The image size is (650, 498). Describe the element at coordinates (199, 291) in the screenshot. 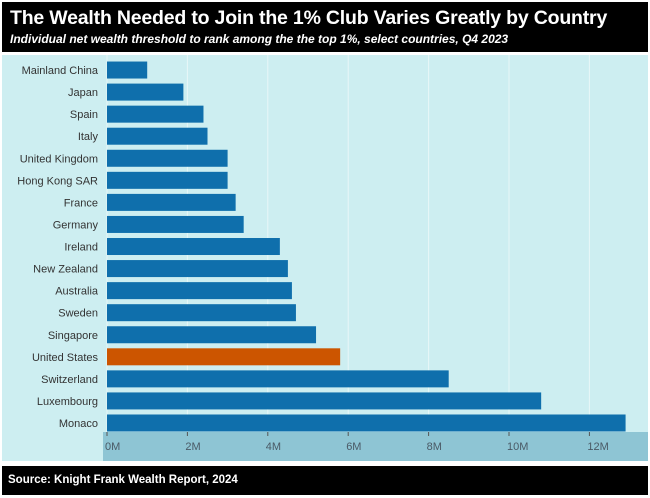

I see `bar-australia` at that location.